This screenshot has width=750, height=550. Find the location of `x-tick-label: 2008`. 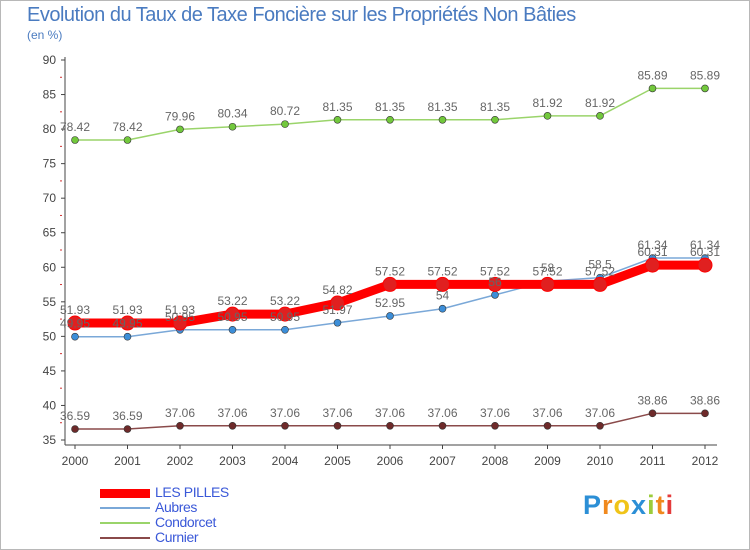

x-tick-label: 2008 is located at coordinates (495, 461).